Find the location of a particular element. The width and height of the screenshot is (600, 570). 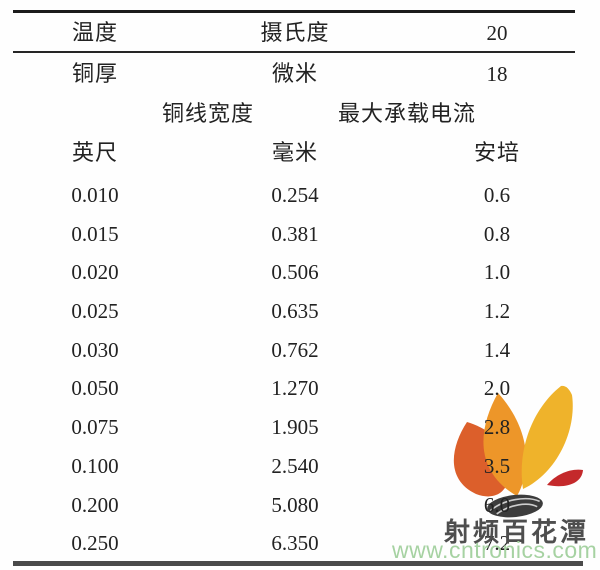

brand-flower-icon is located at coordinates (518, 451).